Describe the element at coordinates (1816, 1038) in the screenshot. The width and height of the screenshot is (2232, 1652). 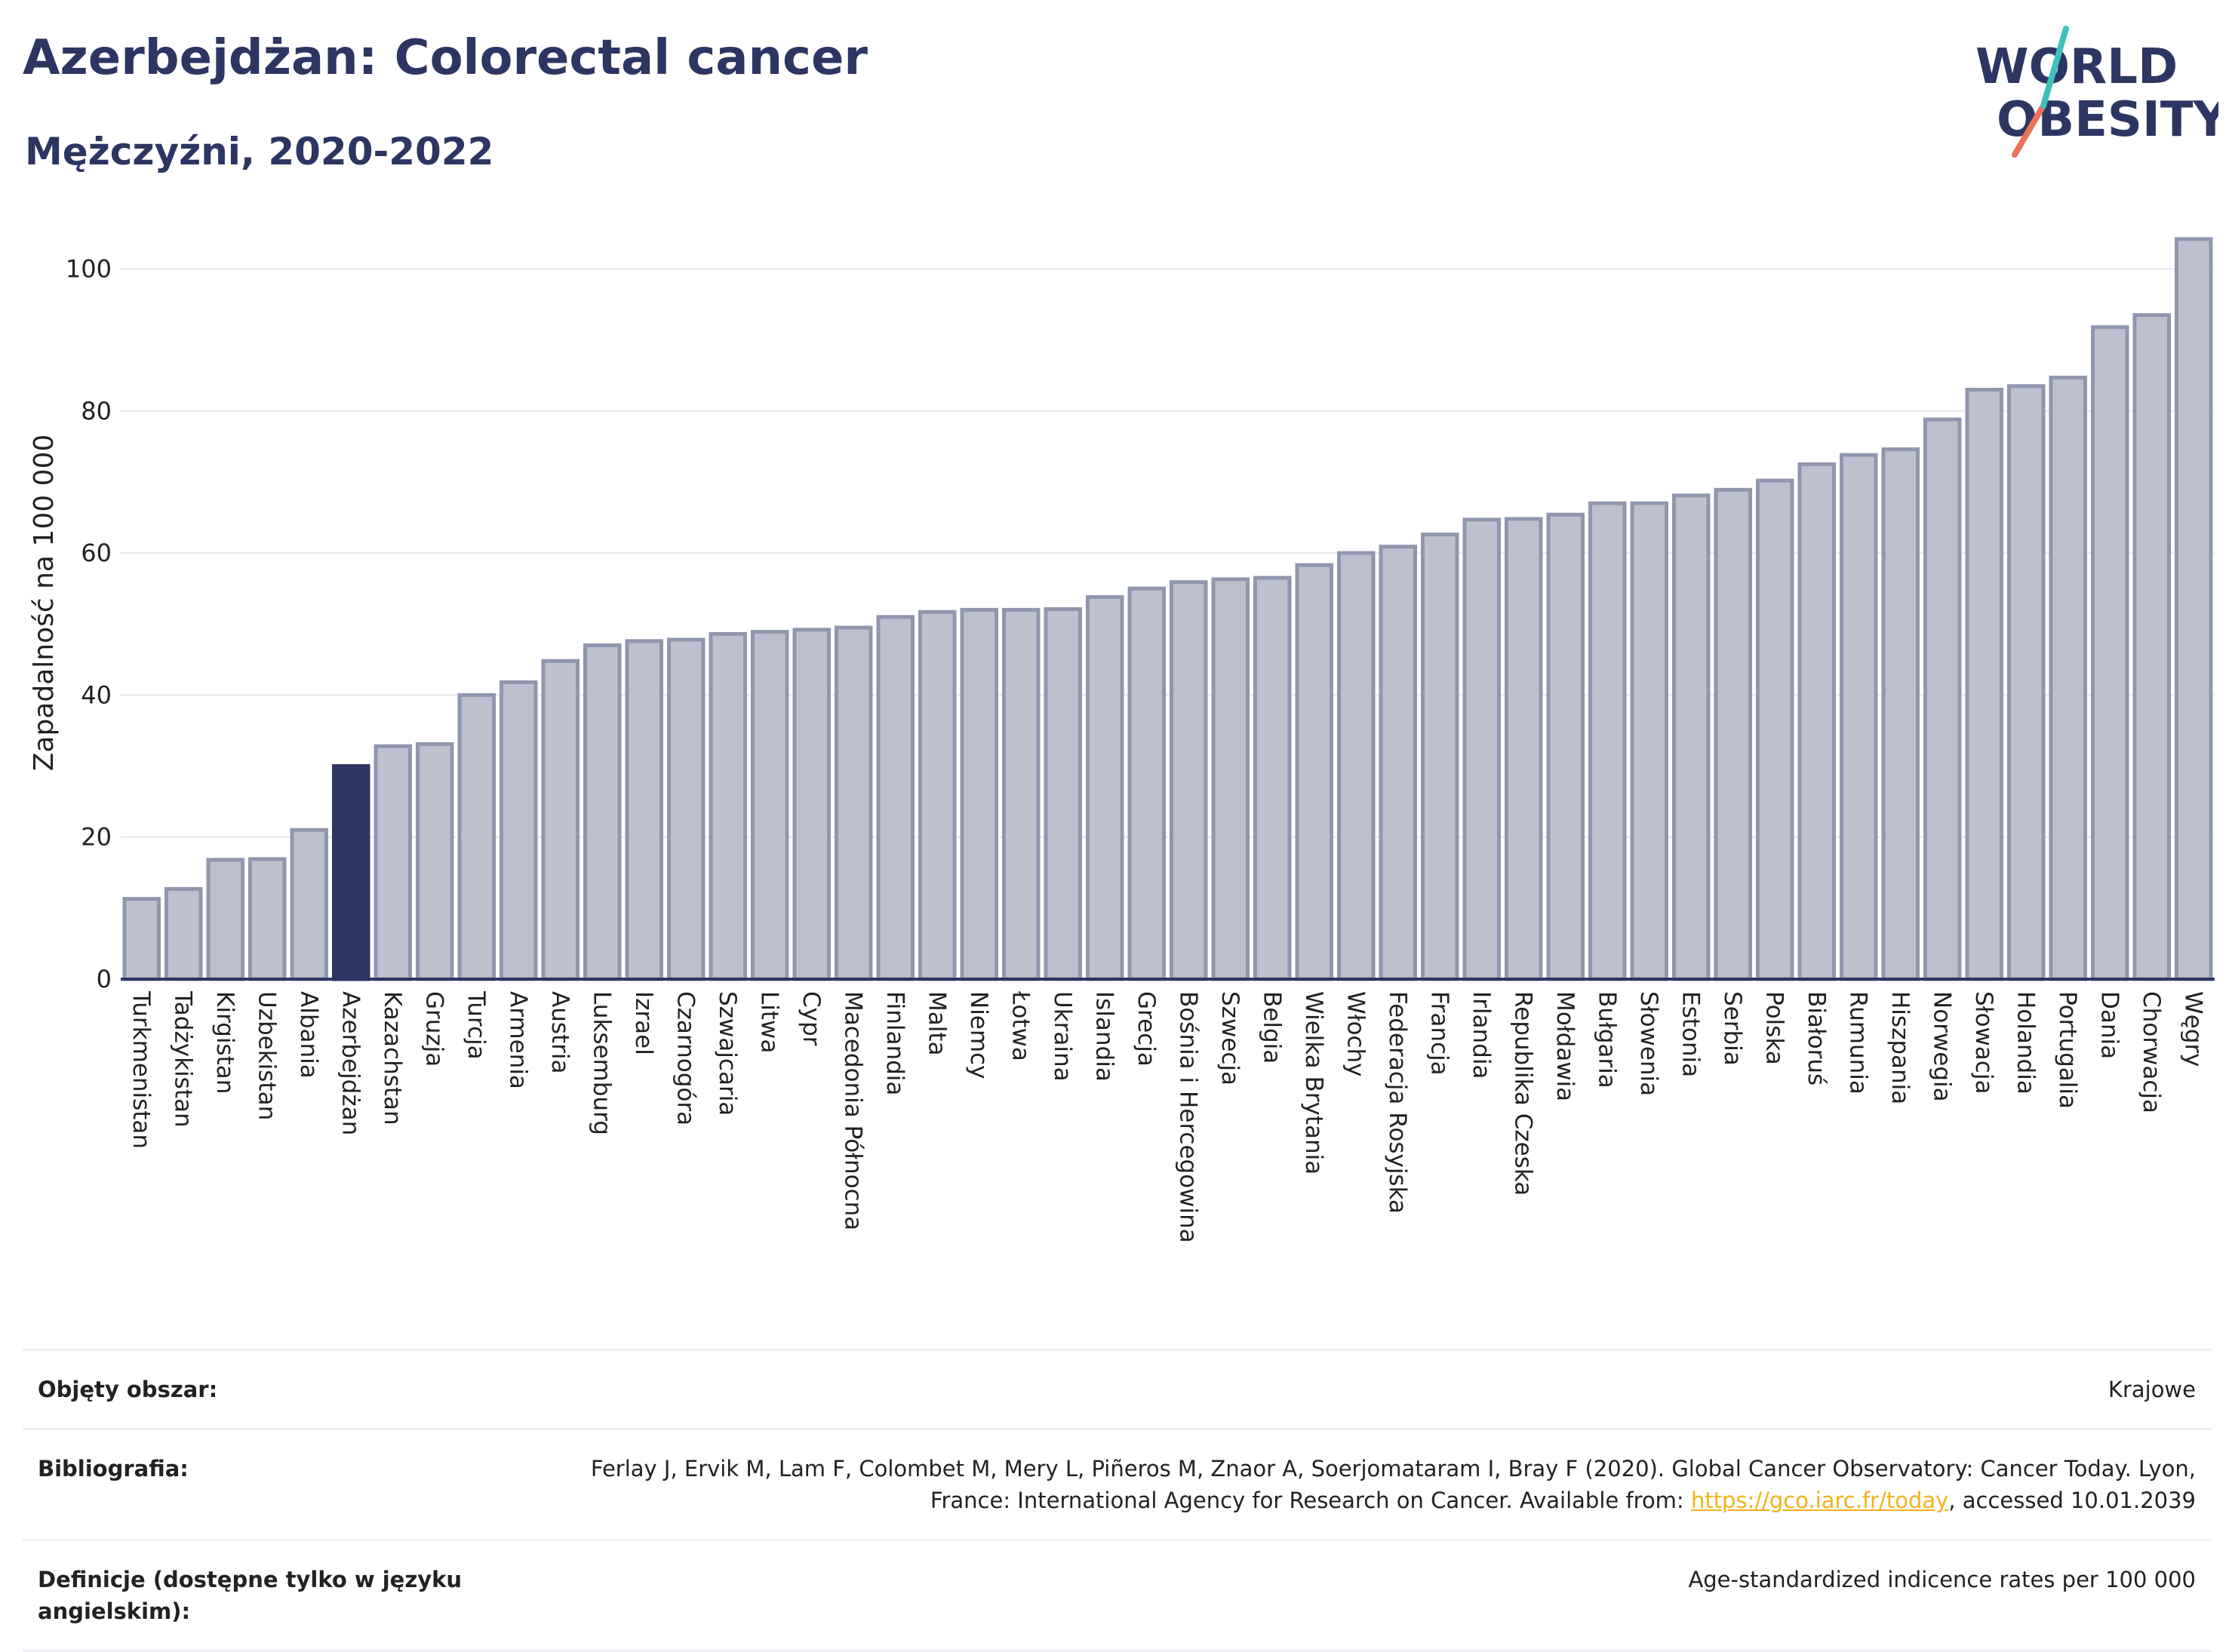
I see `x-tick-label: Białoruś` at that location.